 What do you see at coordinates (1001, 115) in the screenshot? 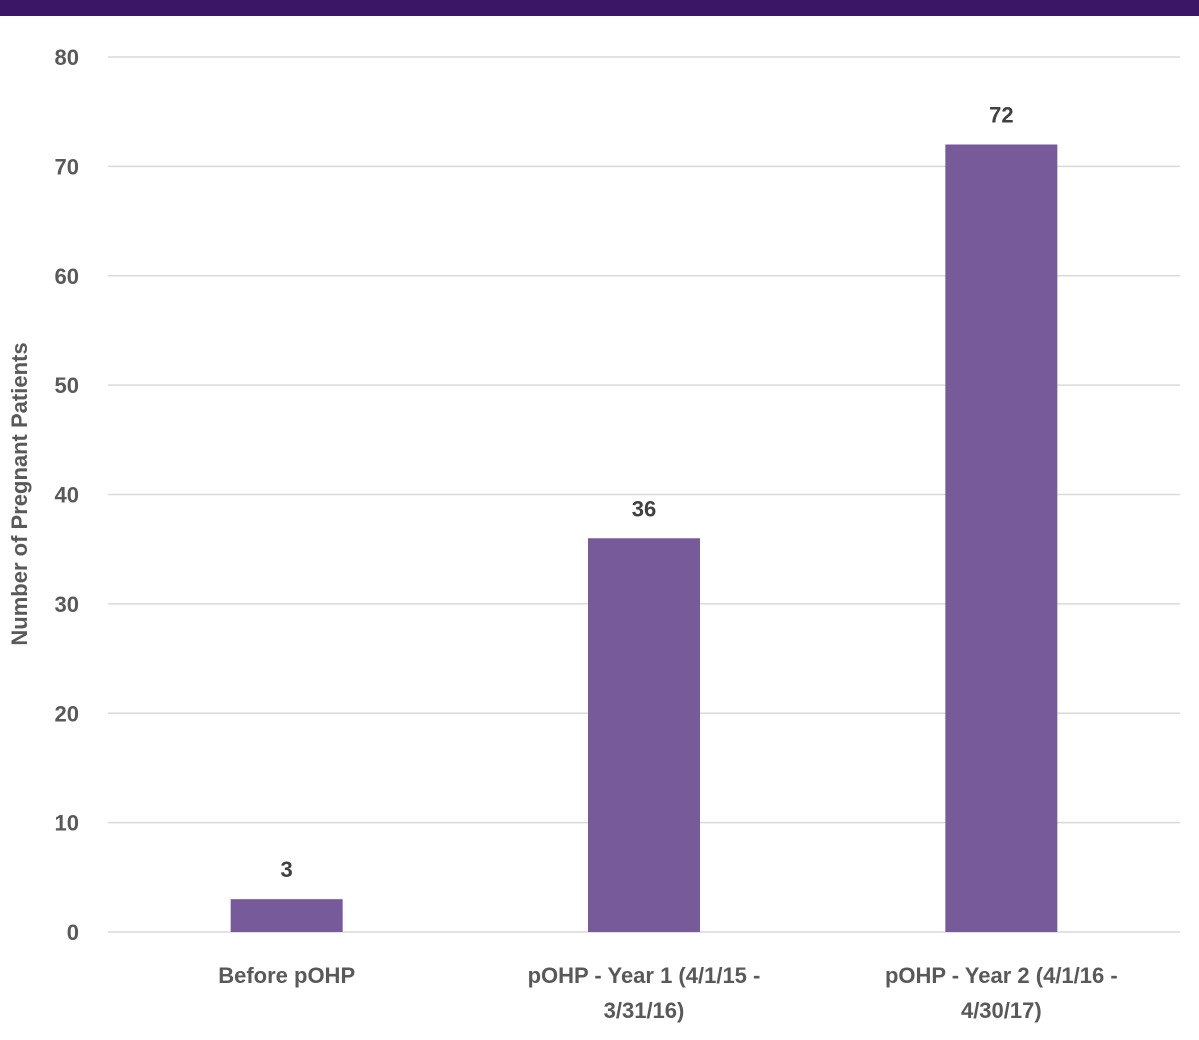
I see `data-label: 72` at bounding box center [1001, 115].